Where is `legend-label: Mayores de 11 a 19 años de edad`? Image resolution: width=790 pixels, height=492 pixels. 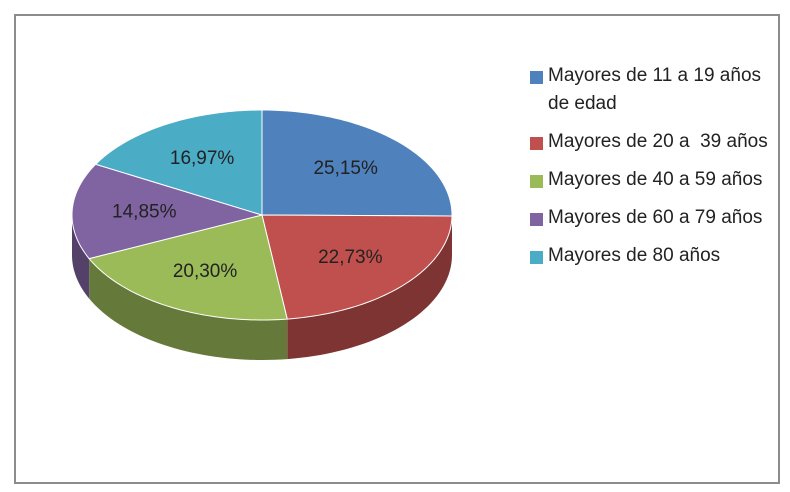
legend-label: Mayores de 11 a 19 años de edad is located at coordinates (660, 89).